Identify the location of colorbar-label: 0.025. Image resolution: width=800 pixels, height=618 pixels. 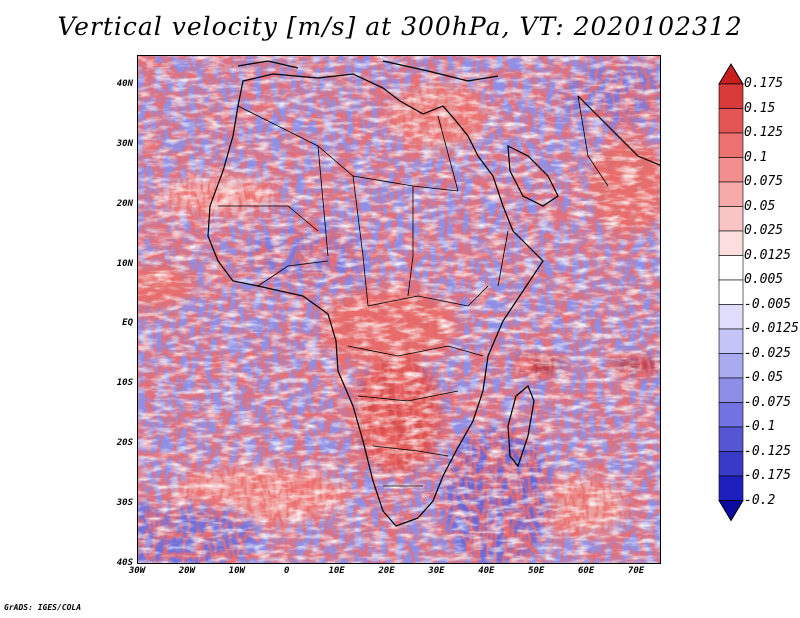
(764, 230).